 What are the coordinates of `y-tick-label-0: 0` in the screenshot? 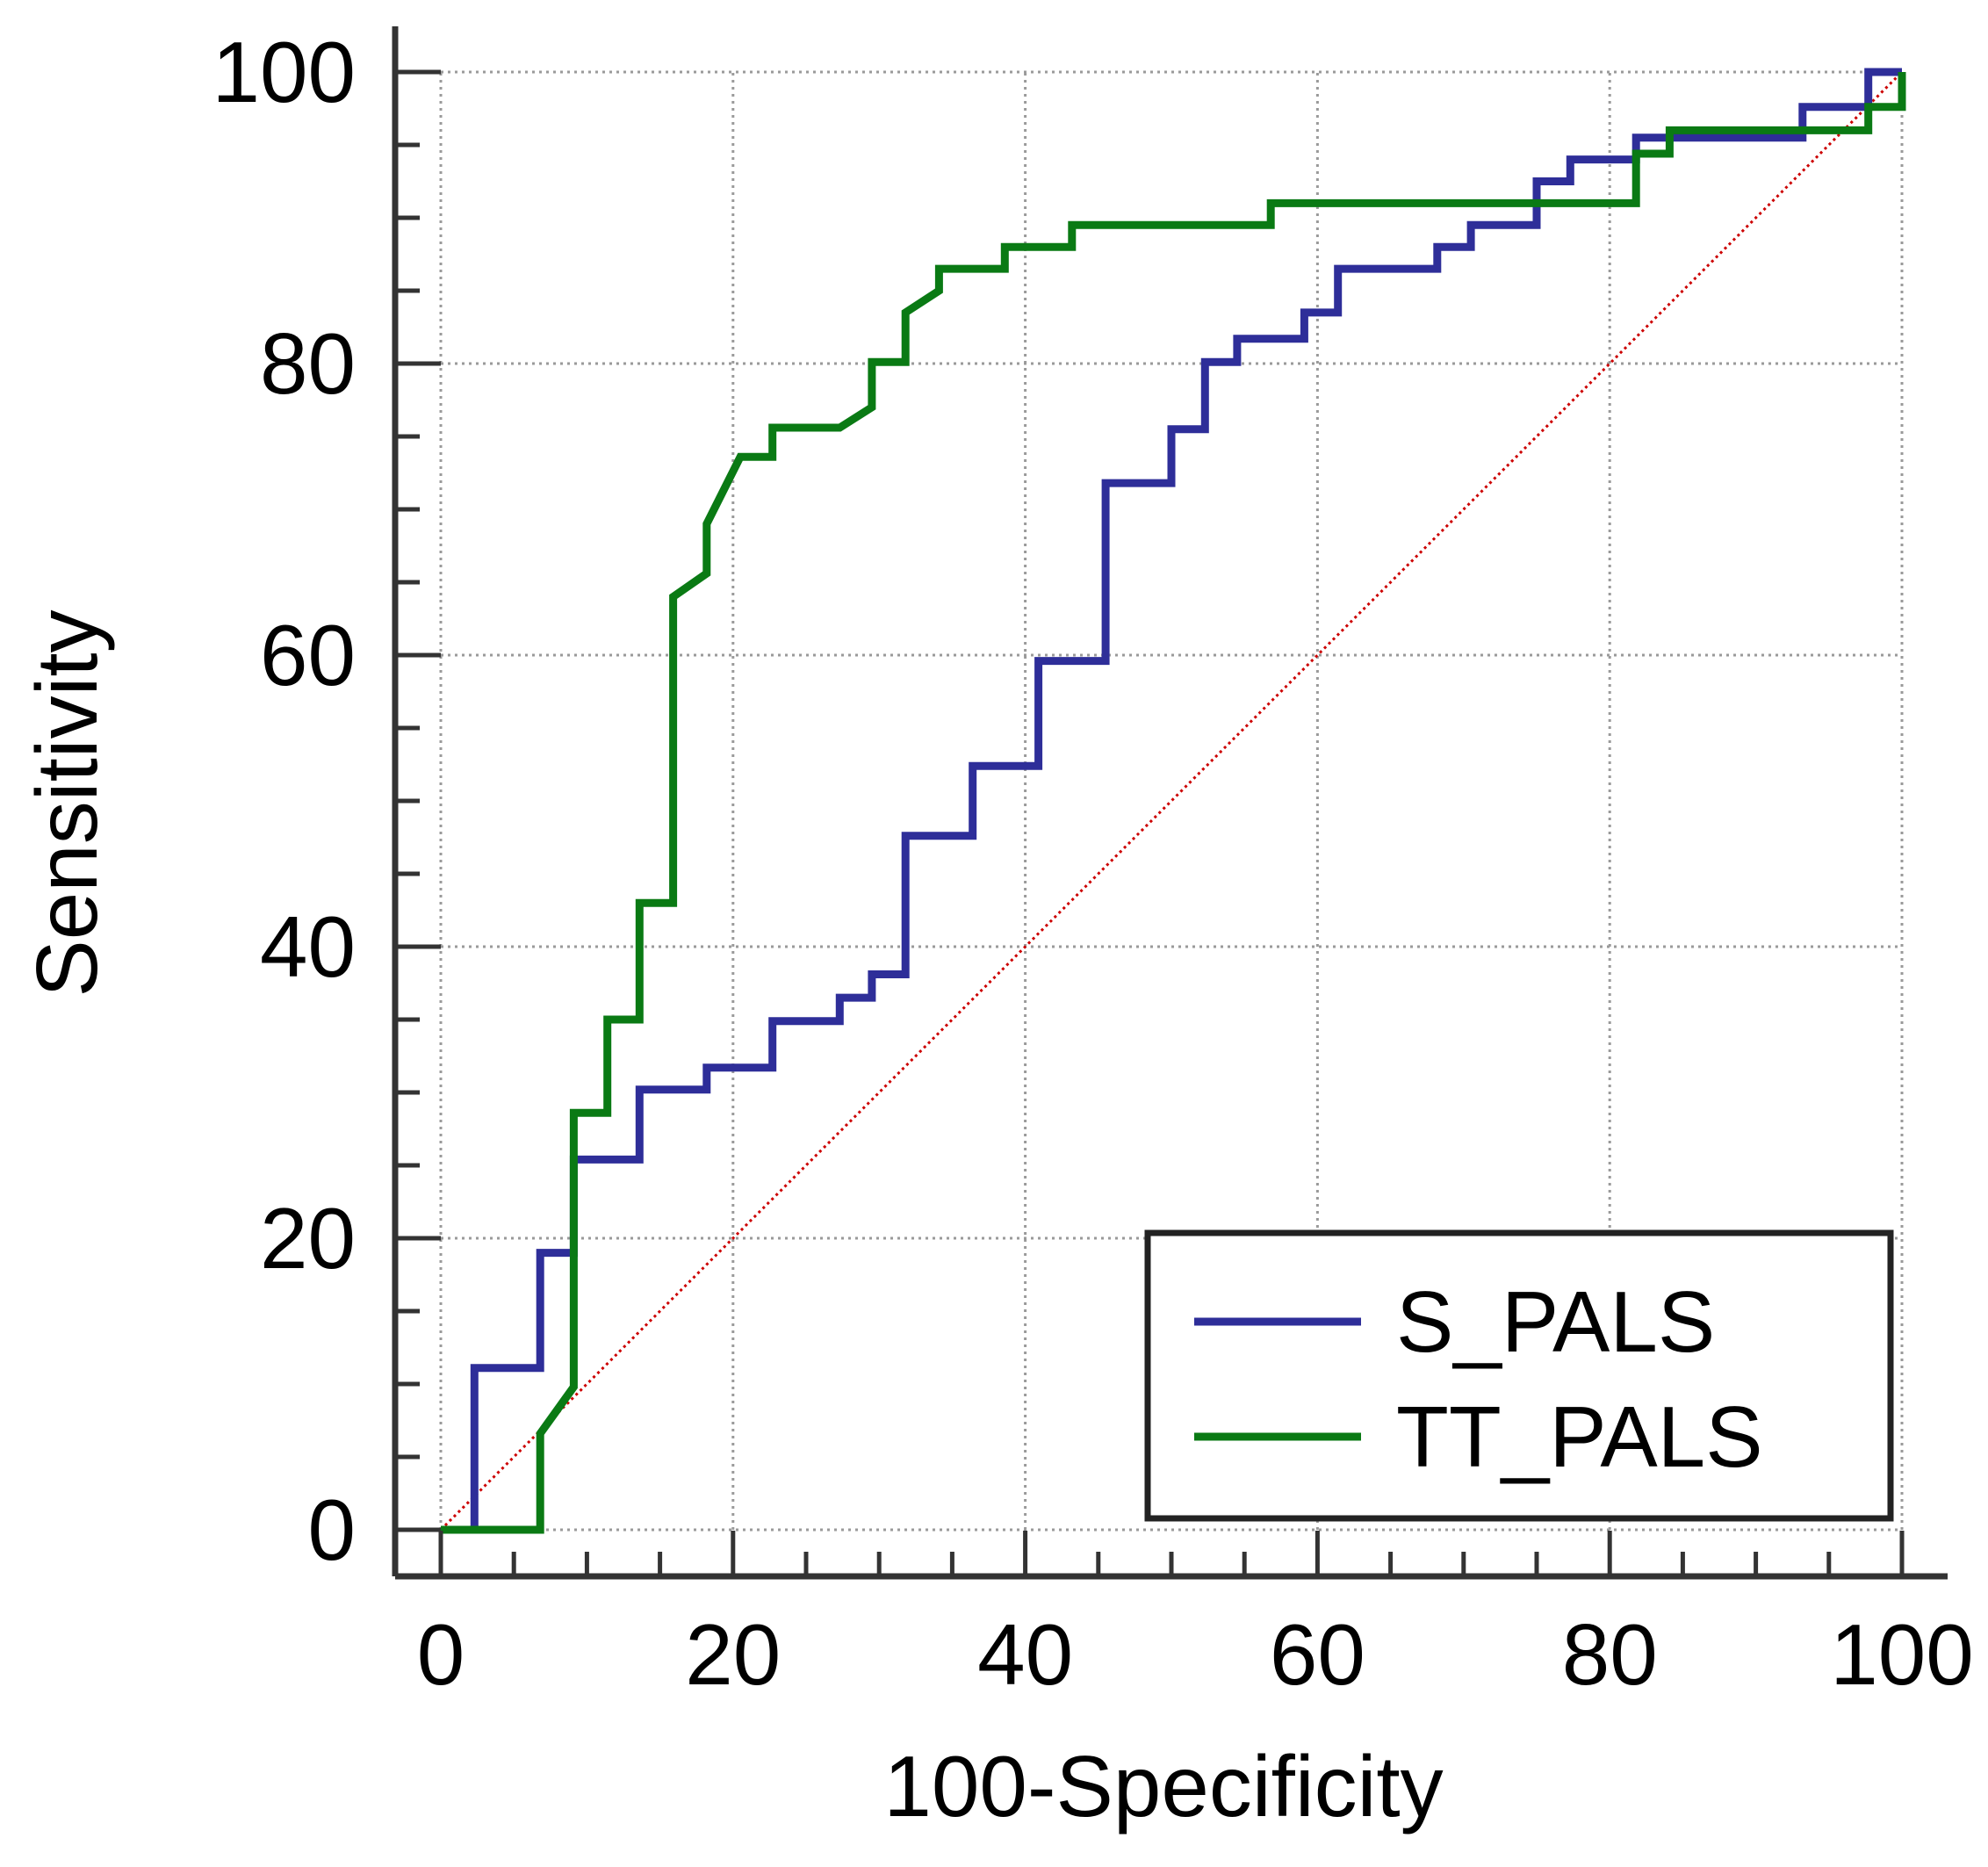 It's located at (331, 1529).